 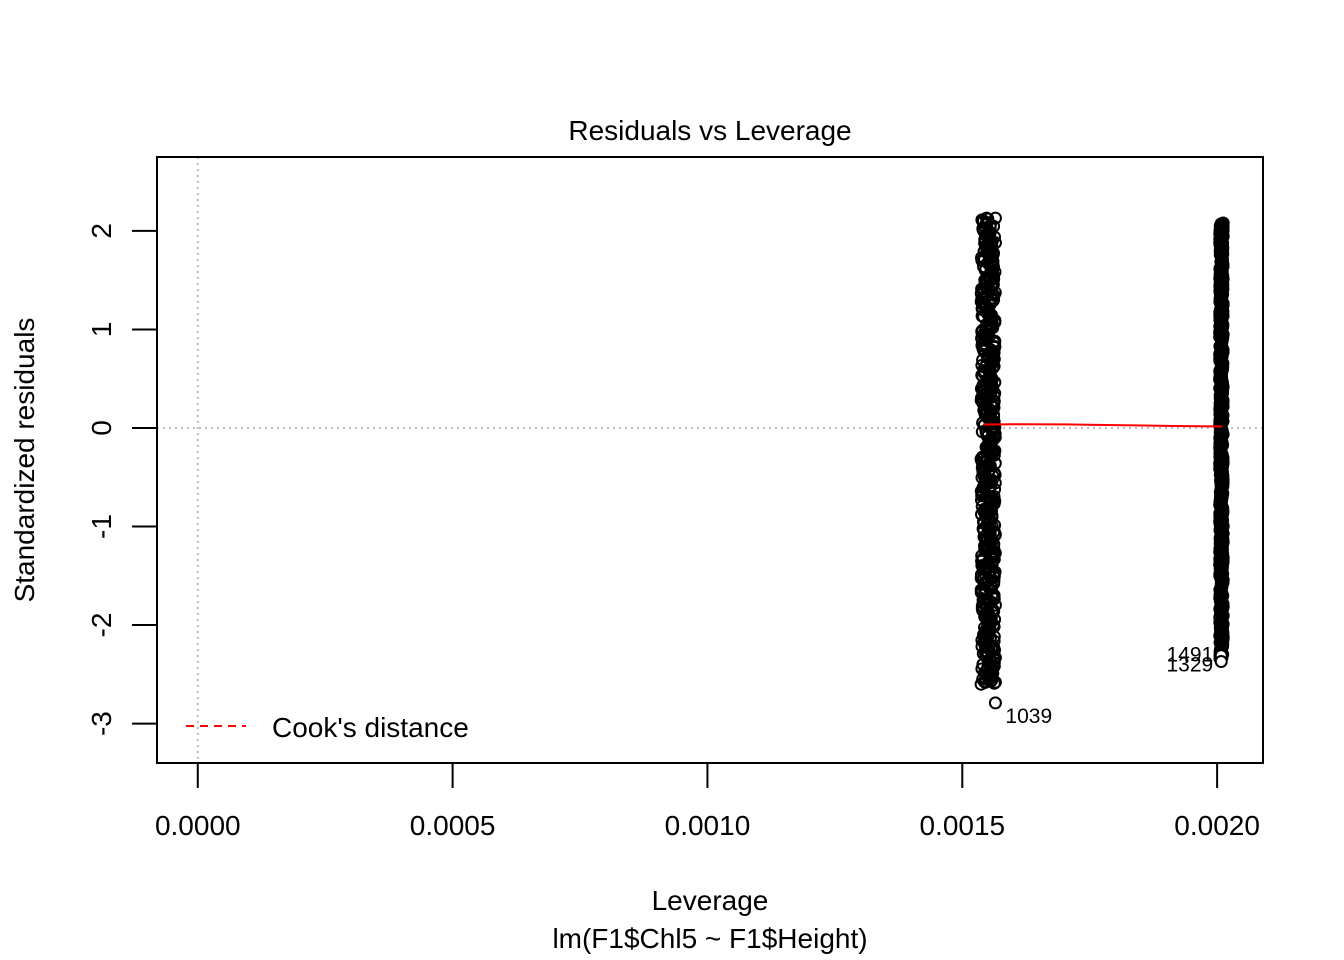 What do you see at coordinates (1102, 460) in the screenshot?
I see `data-points` at bounding box center [1102, 460].